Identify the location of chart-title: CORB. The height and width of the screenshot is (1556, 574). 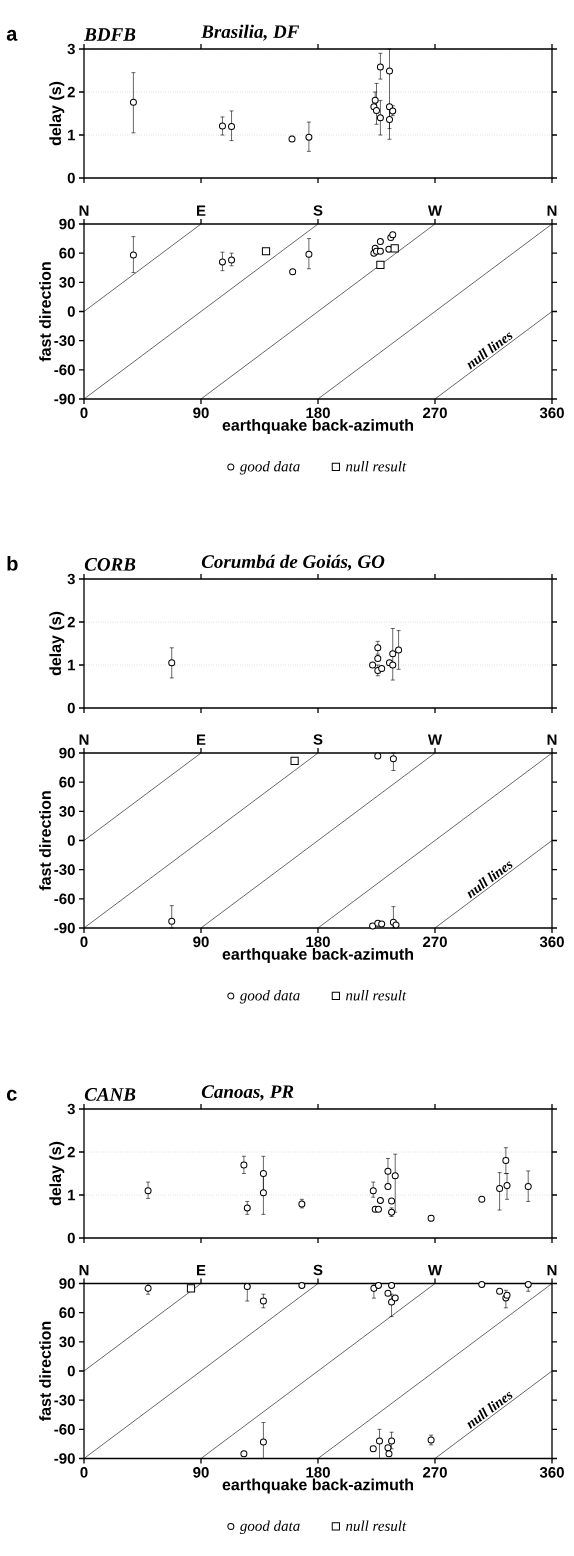
(110, 564).